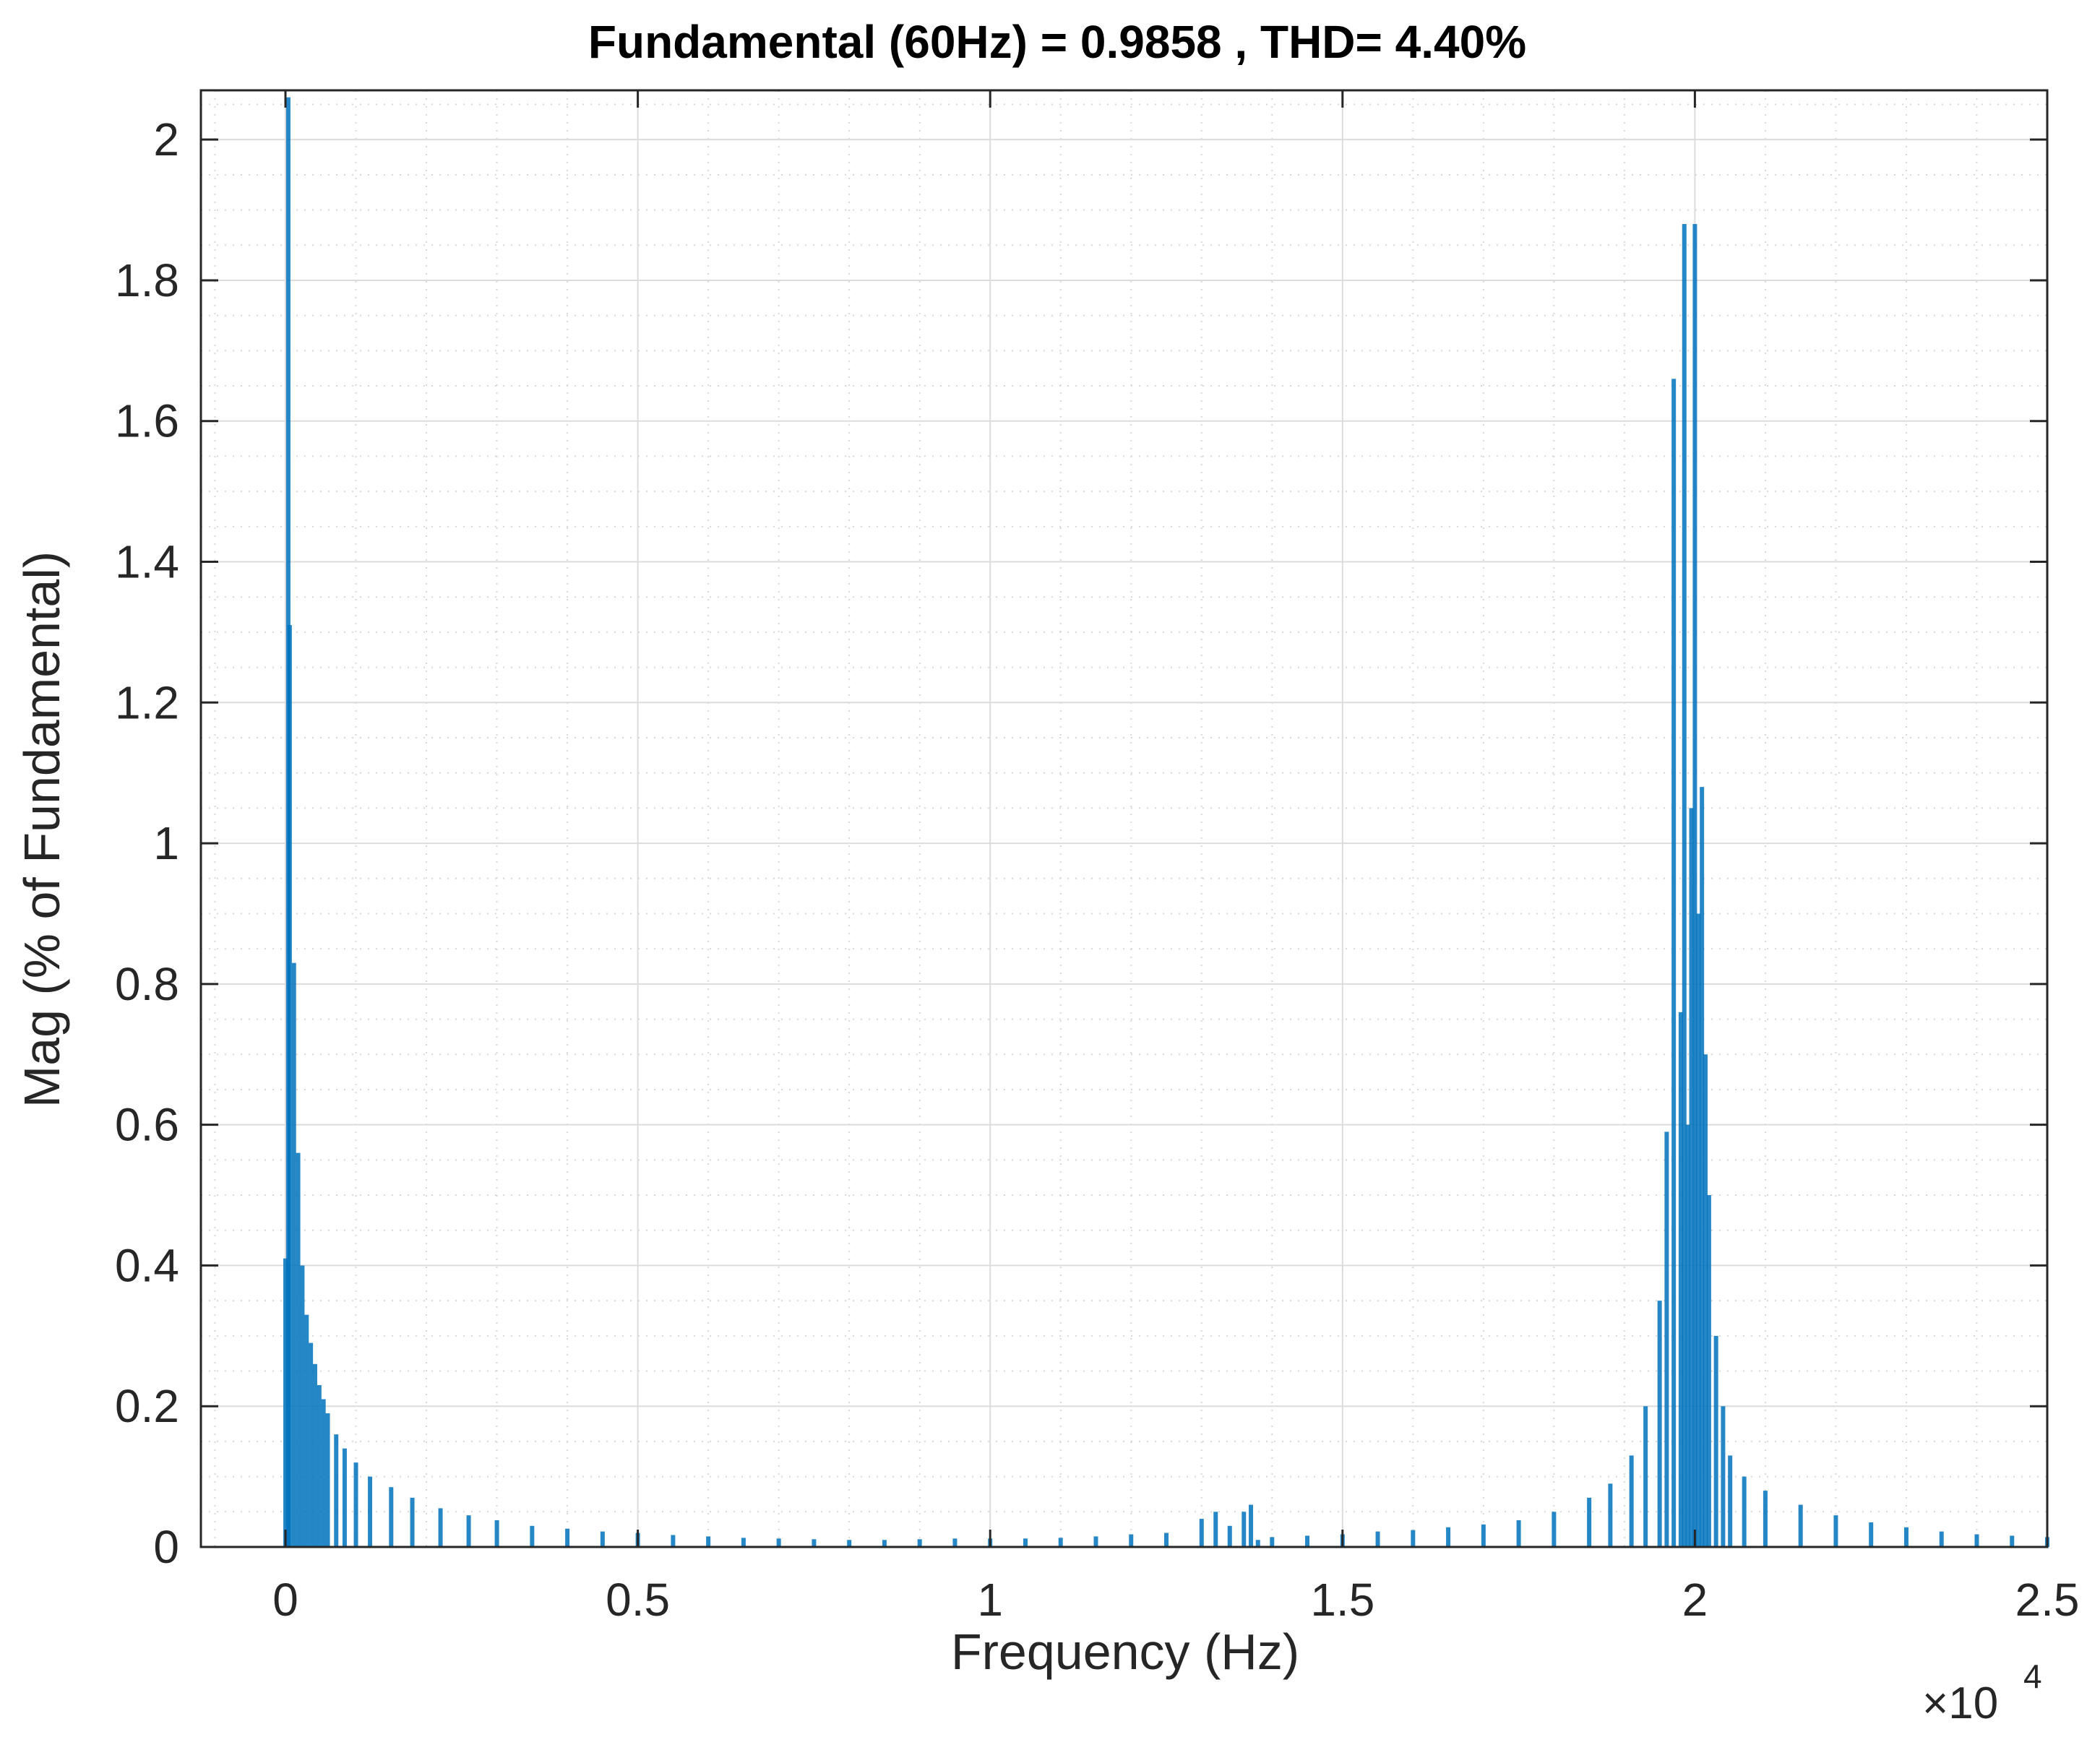  What do you see at coordinates (1960, 1703) in the screenshot?
I see `x-exponent-base: ×10` at bounding box center [1960, 1703].